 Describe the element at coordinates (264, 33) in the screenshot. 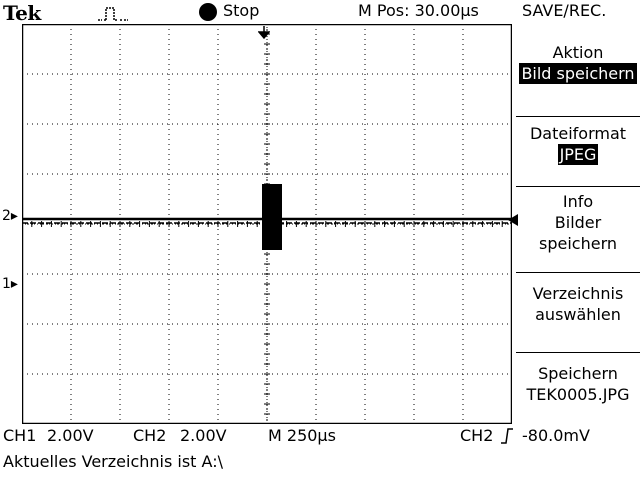

I see `trigger-position-arrow-icon` at that location.